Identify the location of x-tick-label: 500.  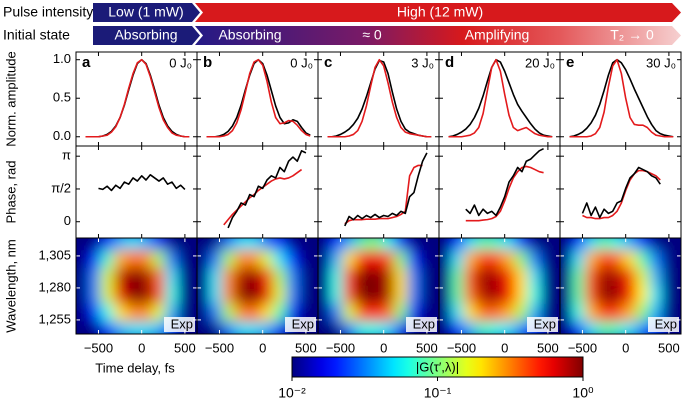
(306, 347).